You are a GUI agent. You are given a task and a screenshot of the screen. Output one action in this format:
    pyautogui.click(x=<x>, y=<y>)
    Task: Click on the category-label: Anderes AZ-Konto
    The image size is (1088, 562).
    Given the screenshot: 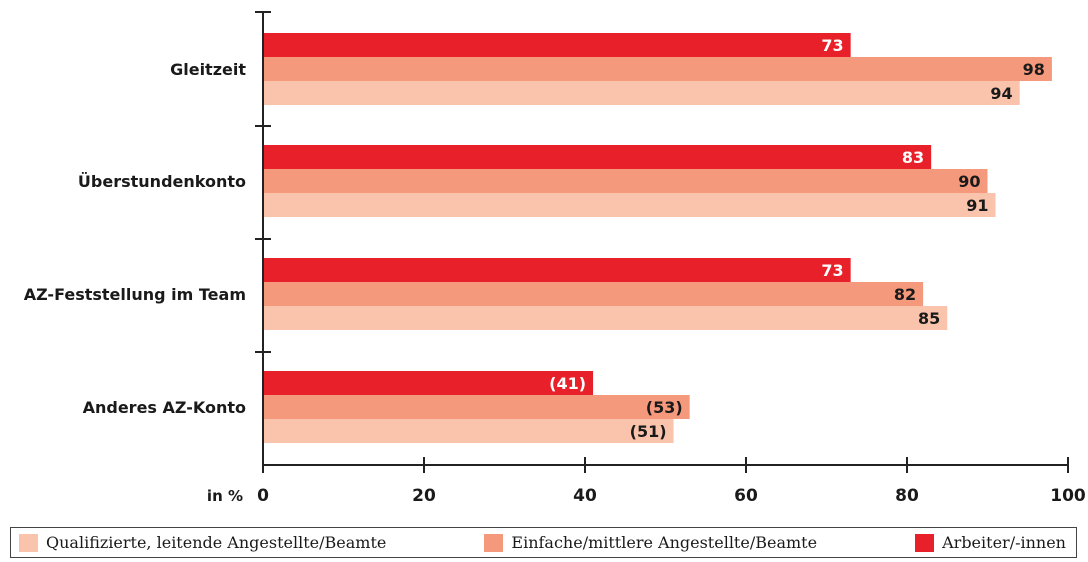 What is the action you would take?
    pyautogui.click(x=164, y=407)
    